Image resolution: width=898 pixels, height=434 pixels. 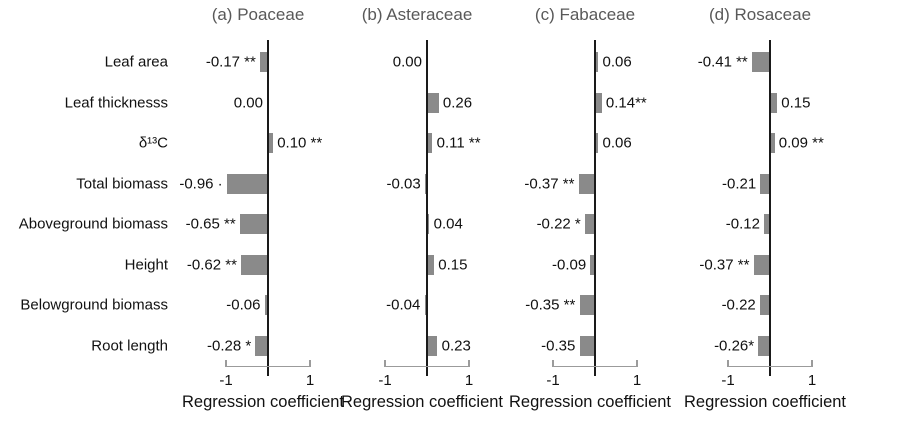 What do you see at coordinates (136, 62) in the screenshot?
I see `category-label: Leaf area` at bounding box center [136, 62].